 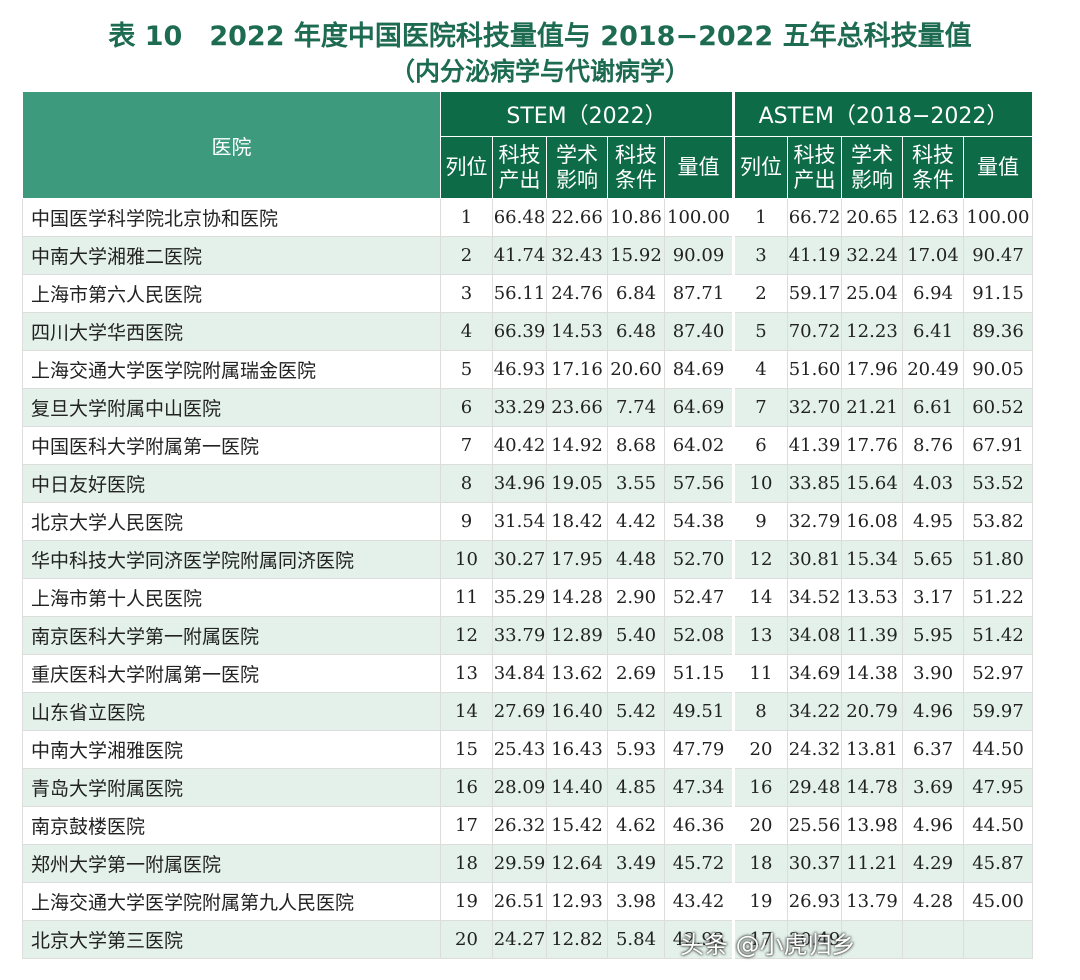 What do you see at coordinates (636, 167) in the screenshot?
I see `stem-condition-header: 科技 条件` at bounding box center [636, 167].